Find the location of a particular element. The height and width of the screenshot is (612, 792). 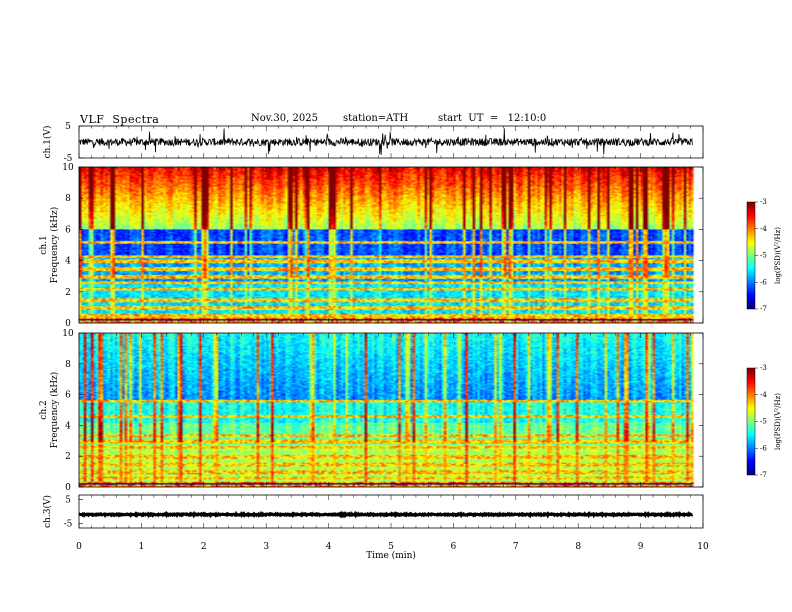

x-tick-label: 3 is located at coordinates (266, 547).